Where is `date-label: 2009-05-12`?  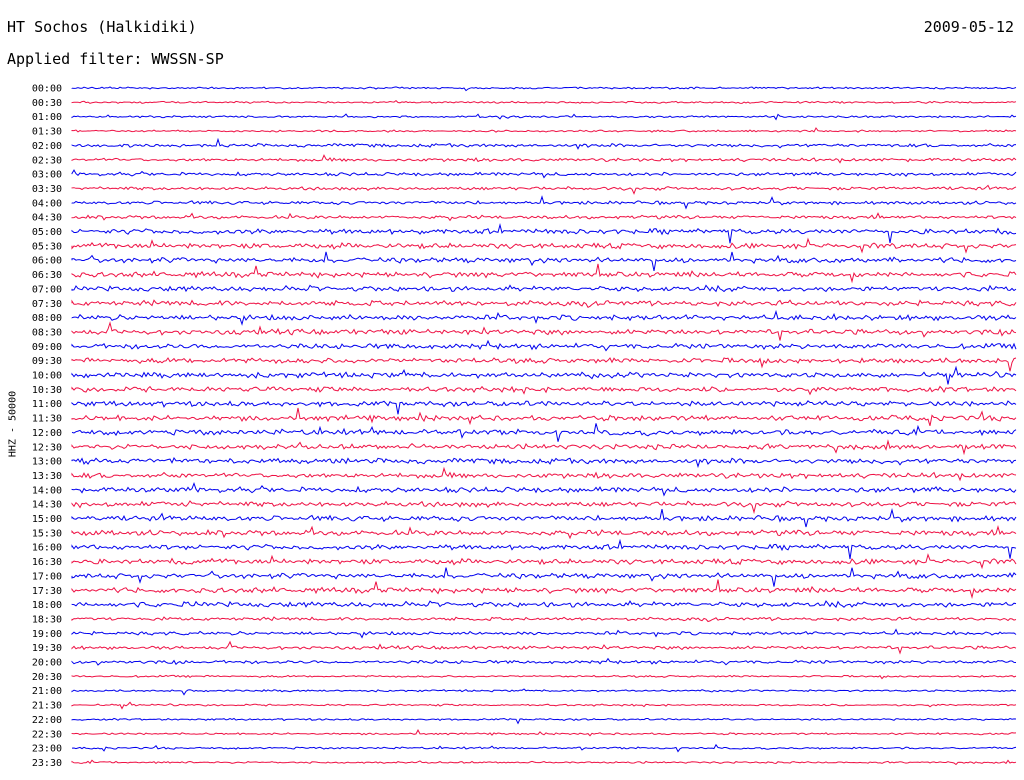 date-label: 2009-05-12 is located at coordinates (968, 27).